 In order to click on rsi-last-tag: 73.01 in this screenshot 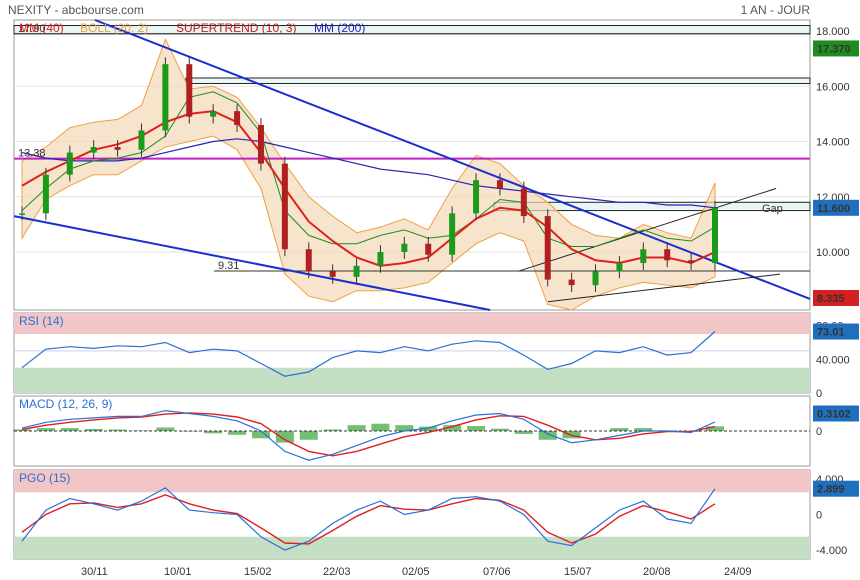, I will do `click(831, 333)`.